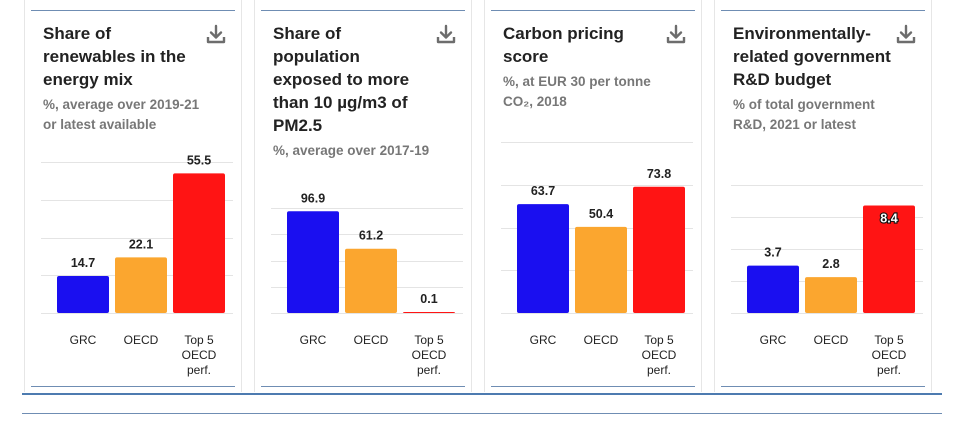 This screenshot has width=964, height=429. Describe the element at coordinates (888, 218) in the screenshot. I see `data-label-top-5-oecd-perf: 8.4` at that location.